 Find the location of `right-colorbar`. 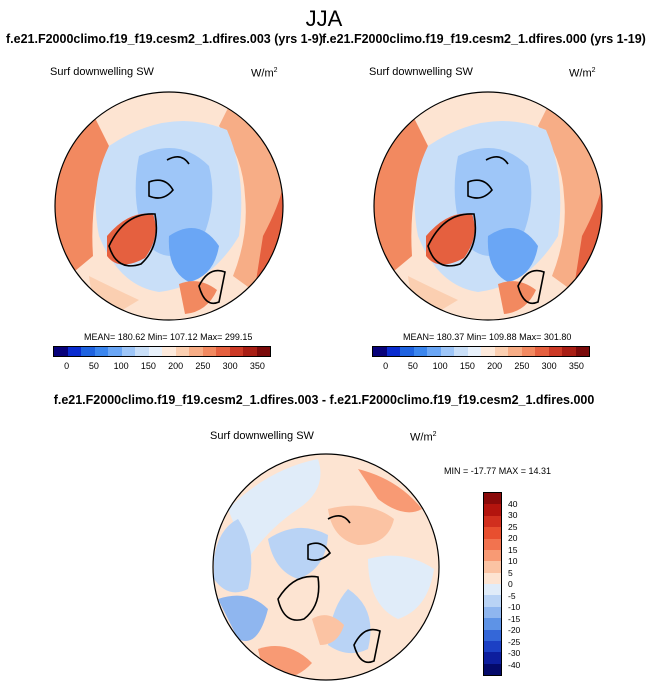

right-colorbar is located at coordinates (481, 351).